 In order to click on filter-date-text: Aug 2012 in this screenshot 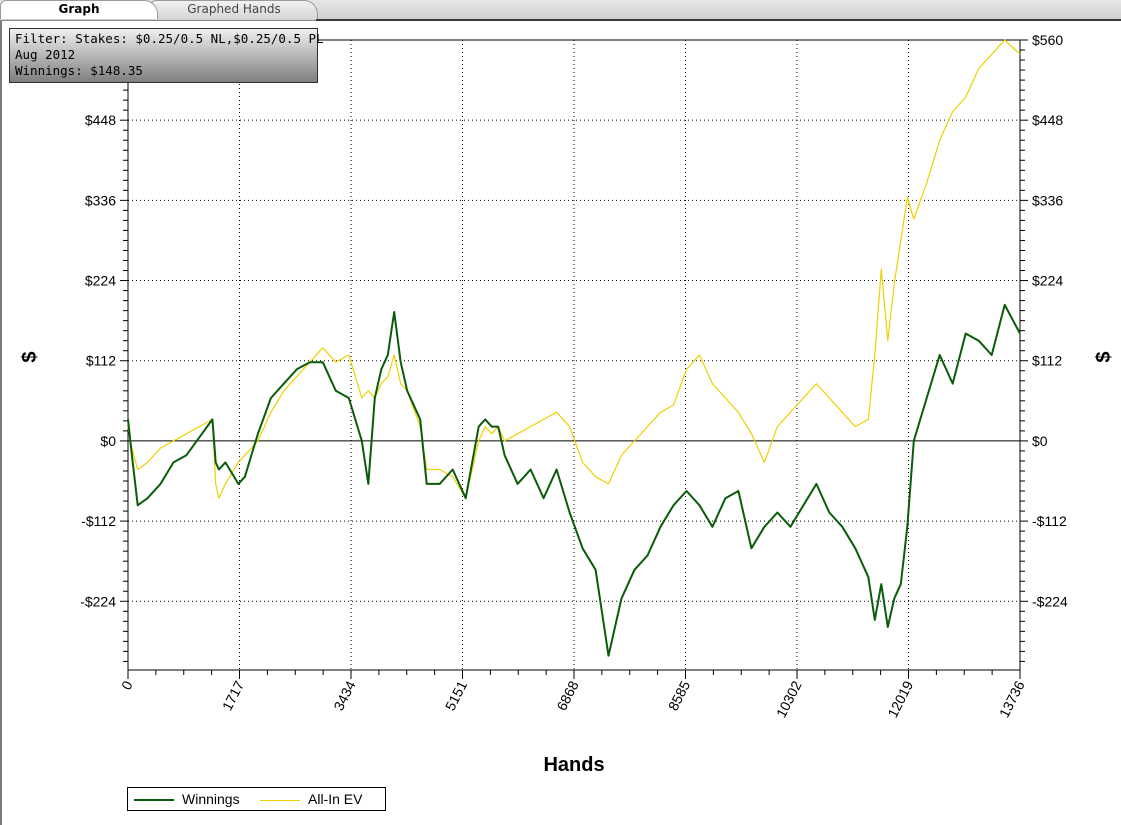, I will do `click(45, 54)`.